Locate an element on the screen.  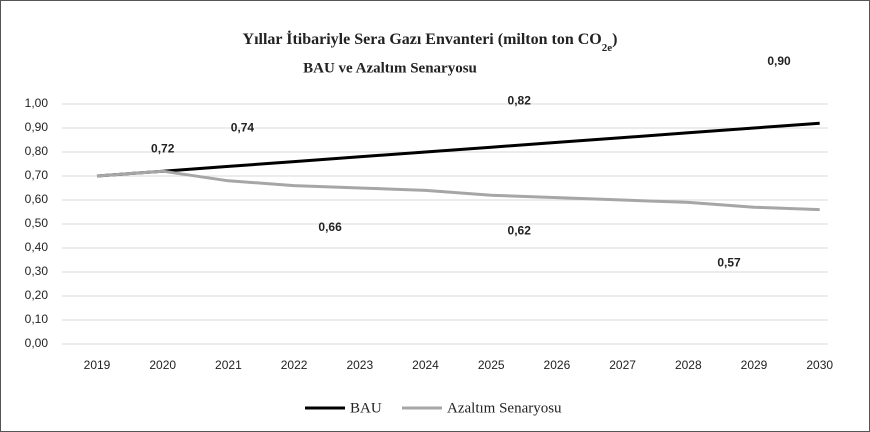
y-tick-label: 0,10 is located at coordinates (37, 319).